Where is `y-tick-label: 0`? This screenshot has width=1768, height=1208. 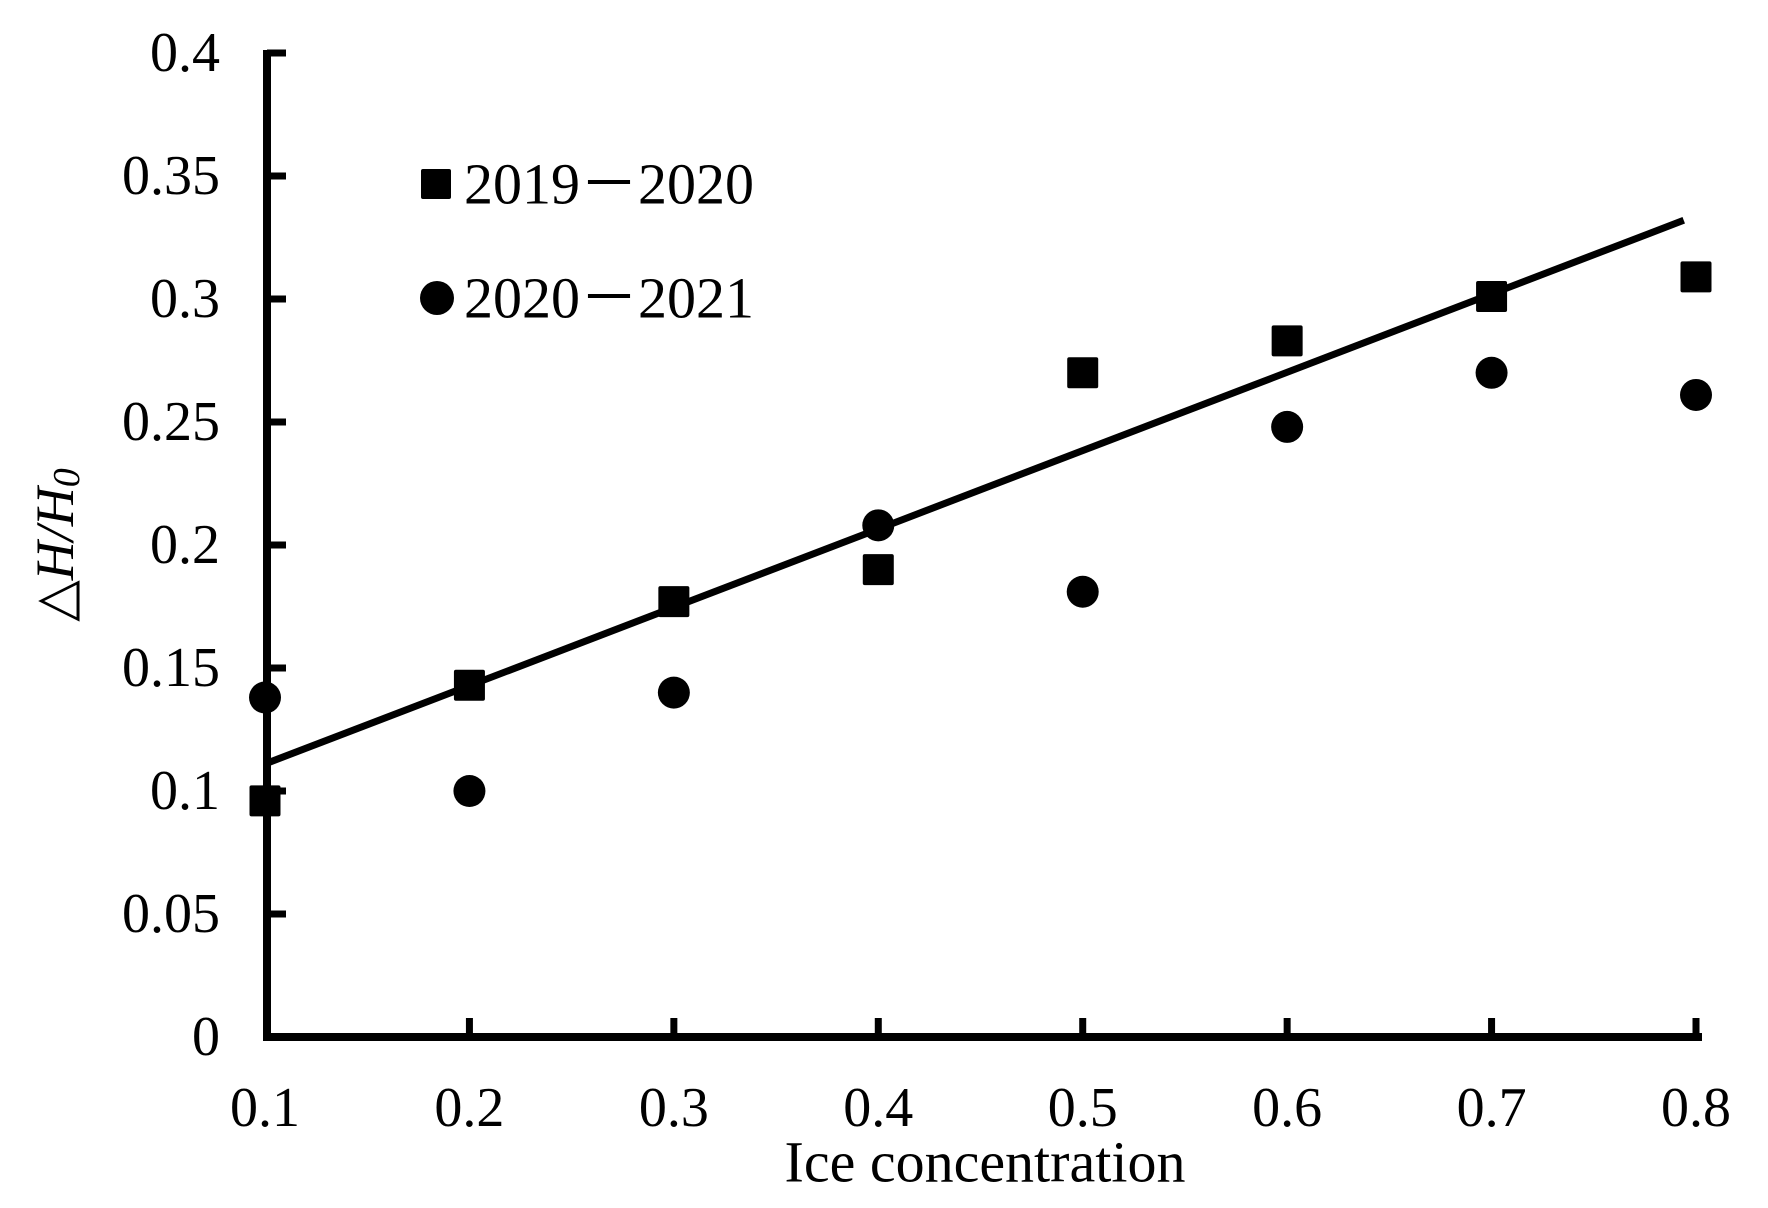 y-tick-label: 0 is located at coordinates (206, 1037).